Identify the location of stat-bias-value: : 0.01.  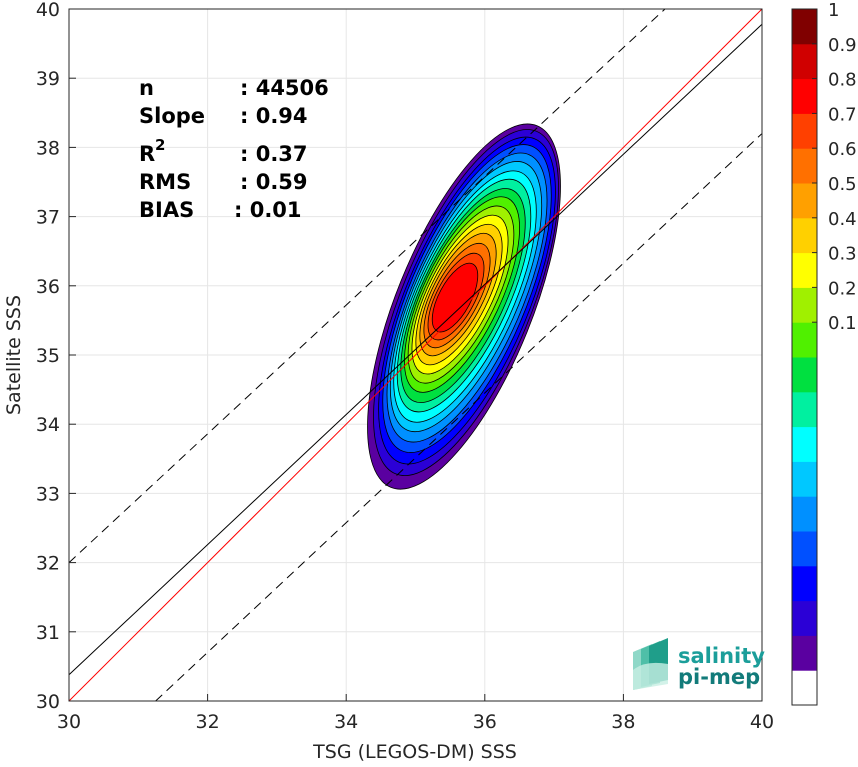
(268, 210).